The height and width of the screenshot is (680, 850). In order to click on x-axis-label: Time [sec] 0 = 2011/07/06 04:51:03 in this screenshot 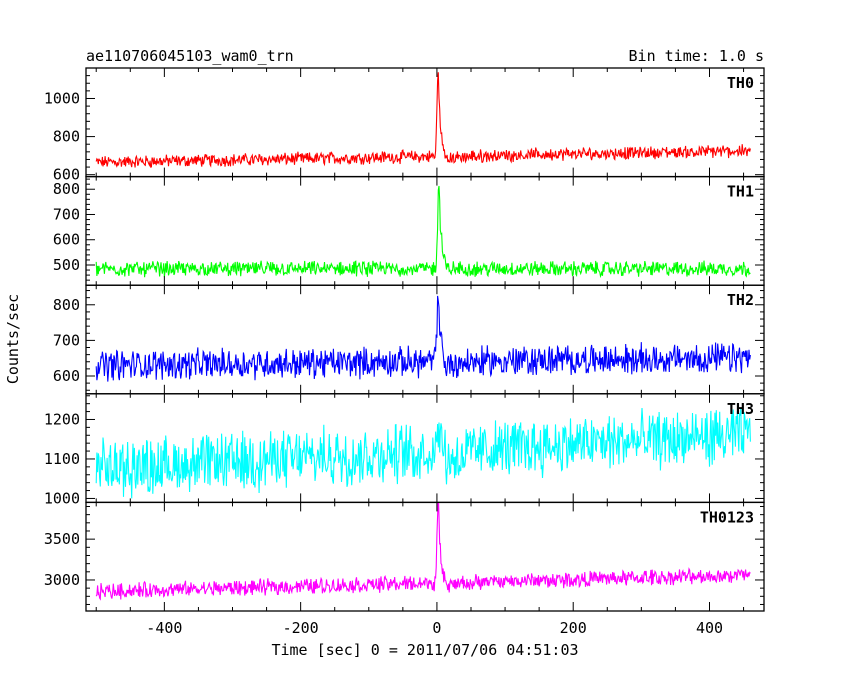, I will do `click(424, 650)`.